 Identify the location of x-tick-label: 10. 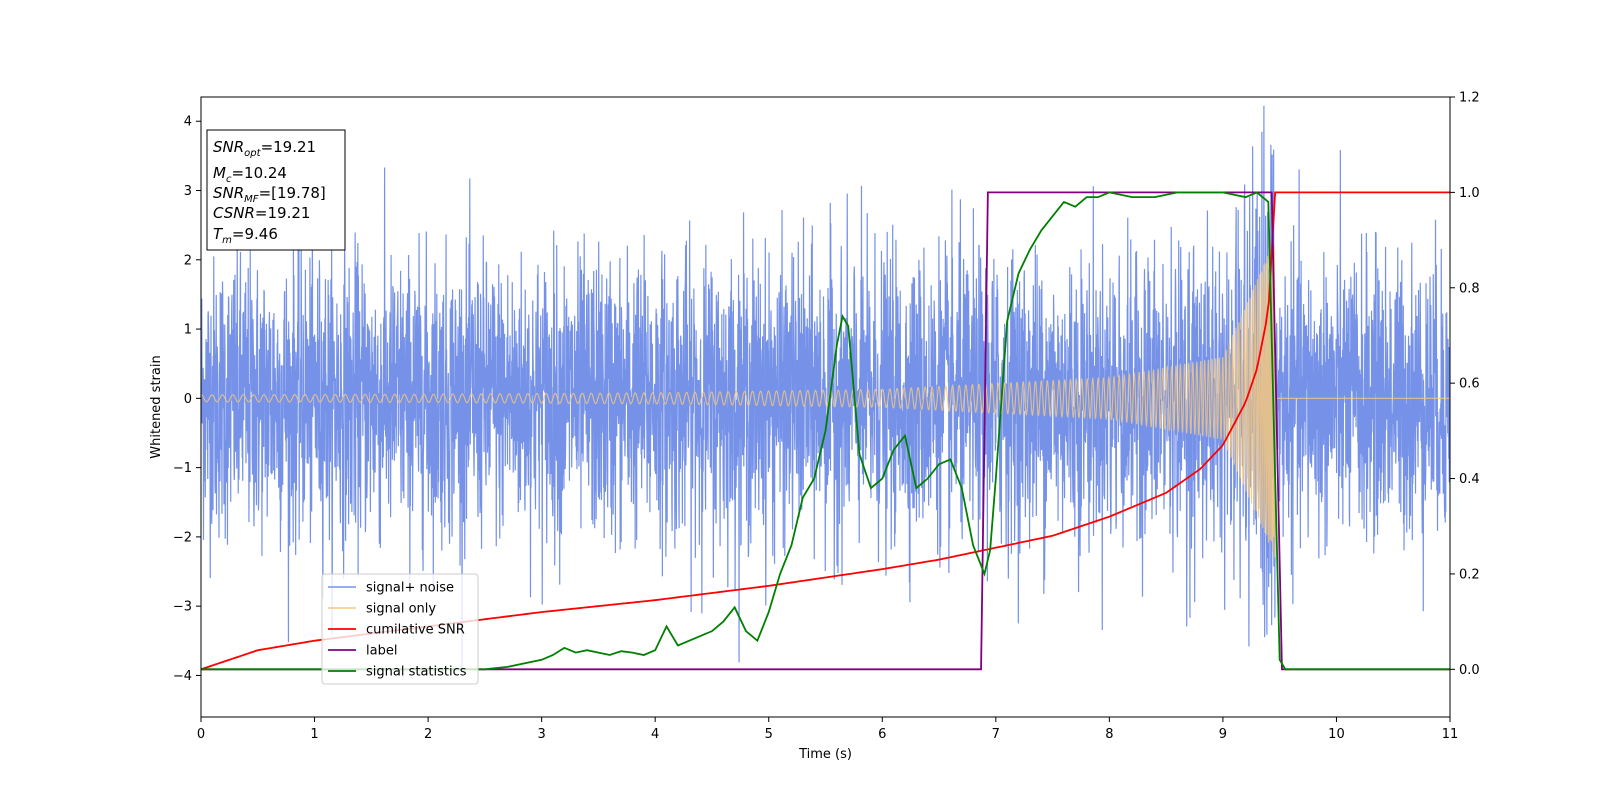
(1336, 734).